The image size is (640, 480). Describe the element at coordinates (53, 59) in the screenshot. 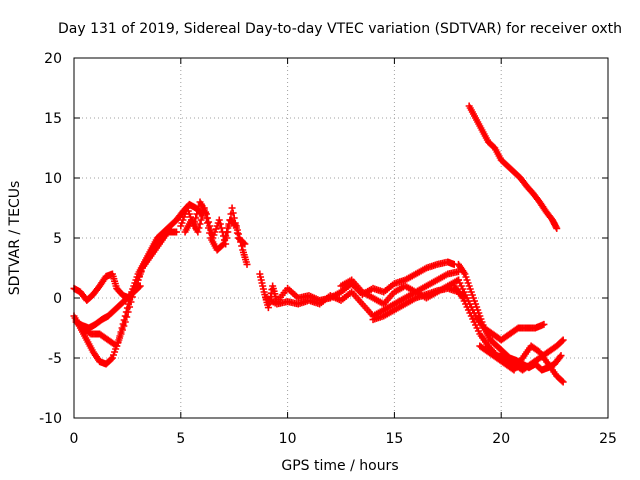

I see `y-tick-label: 20` at that location.